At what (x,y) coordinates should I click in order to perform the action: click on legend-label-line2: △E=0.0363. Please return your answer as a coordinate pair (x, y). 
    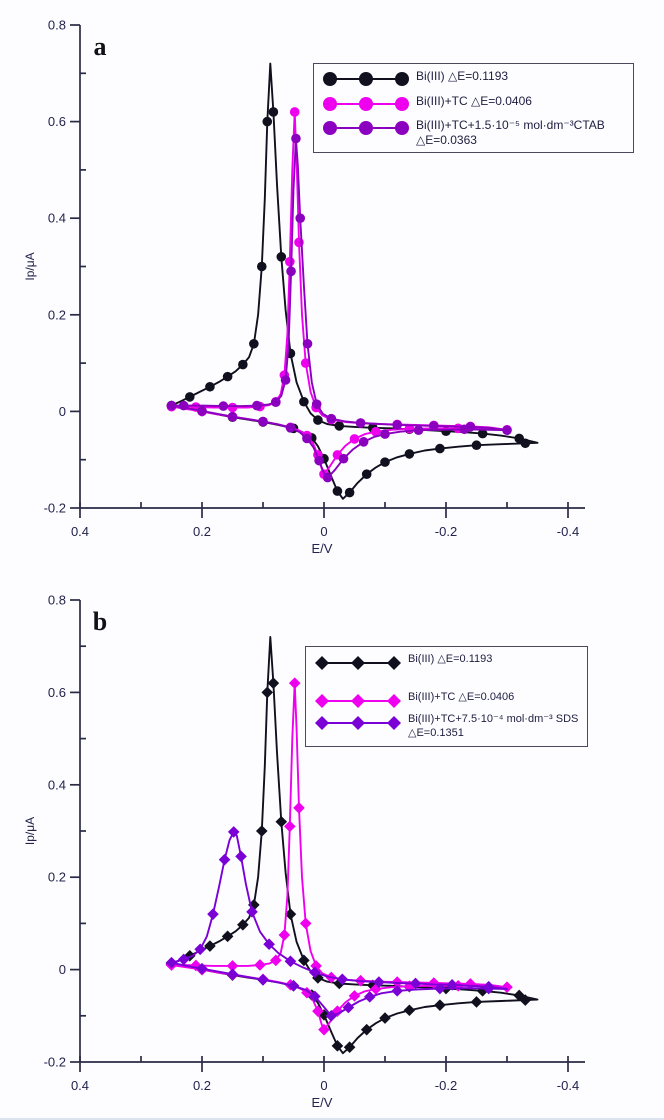
    Looking at the image, I should click on (446, 140).